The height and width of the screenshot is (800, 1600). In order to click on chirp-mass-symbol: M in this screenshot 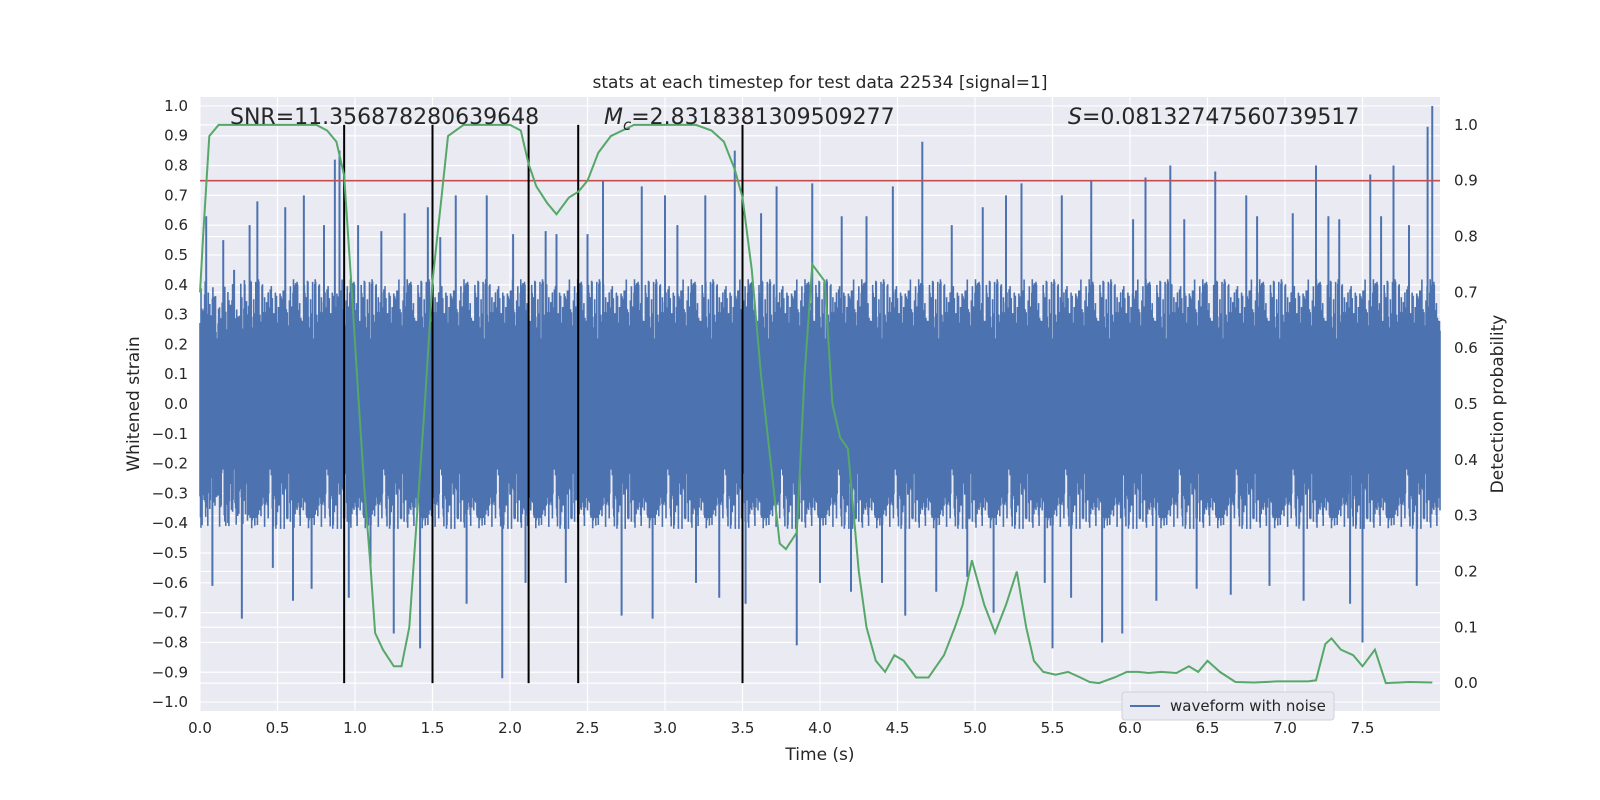, I will do `click(613, 117)`.